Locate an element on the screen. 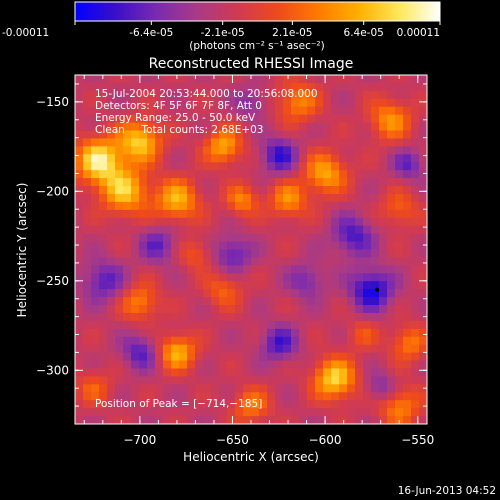  colorbar-tick-label: -6.4e-05 is located at coordinates (151, 33).